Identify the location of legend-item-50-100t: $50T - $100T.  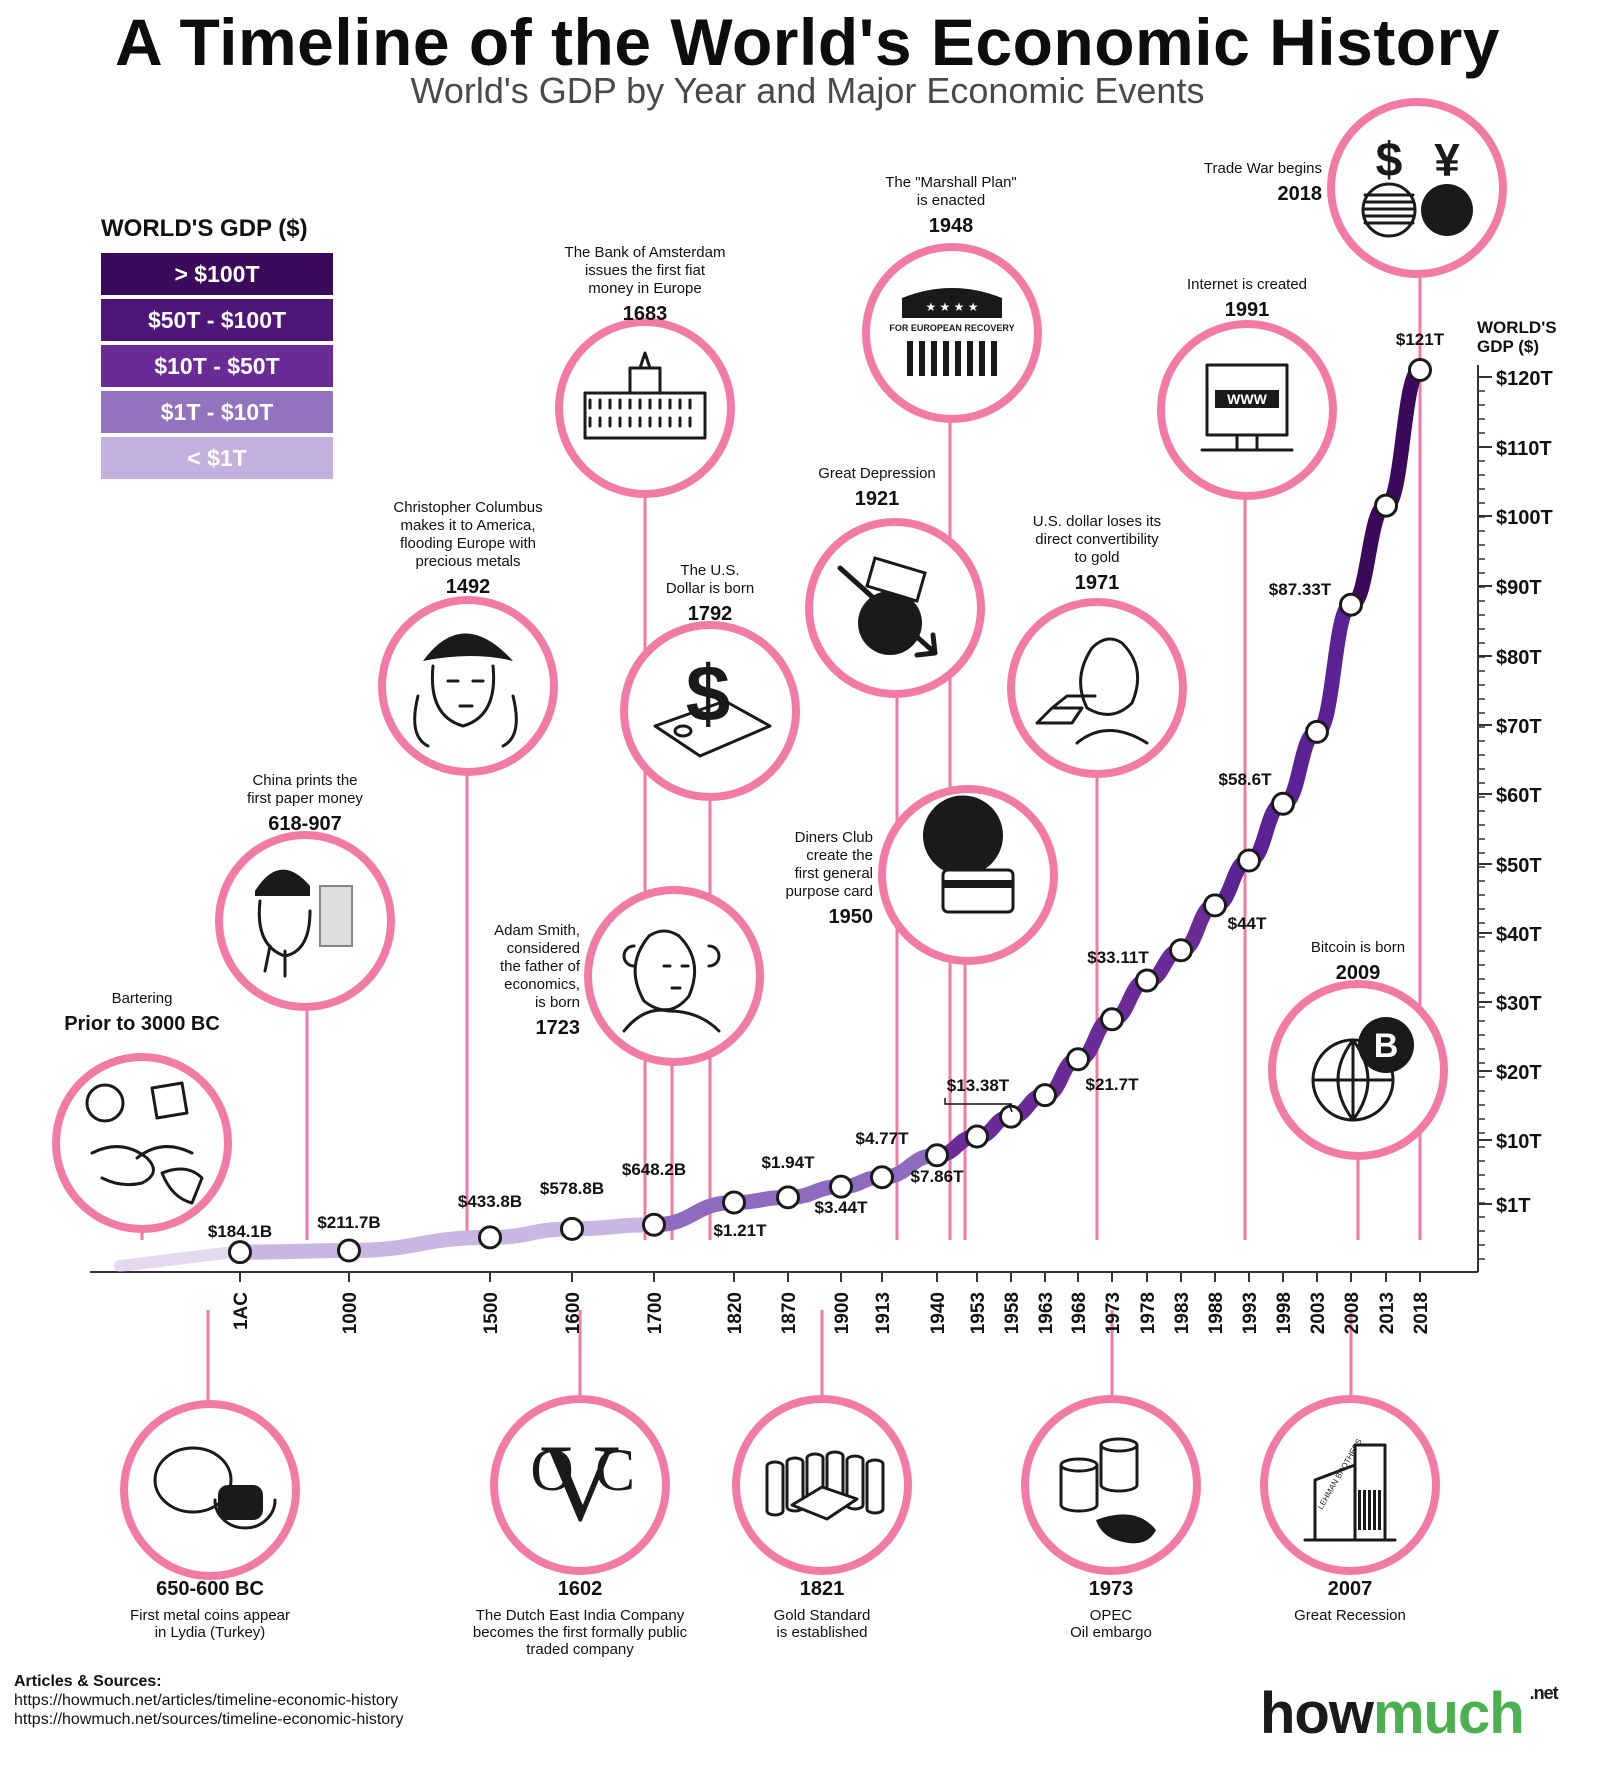
(217, 320).